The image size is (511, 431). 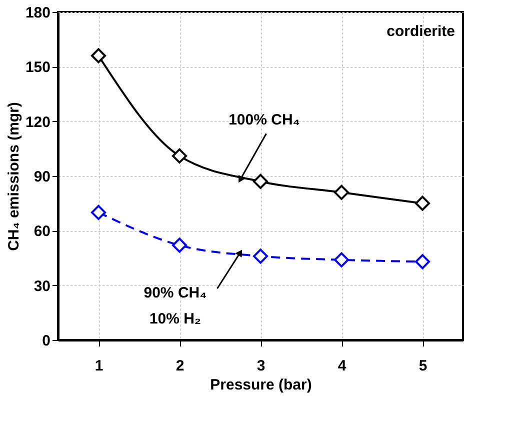 I want to click on annotation: 90% CH₄ 10% H₂, so click(x=175, y=306).